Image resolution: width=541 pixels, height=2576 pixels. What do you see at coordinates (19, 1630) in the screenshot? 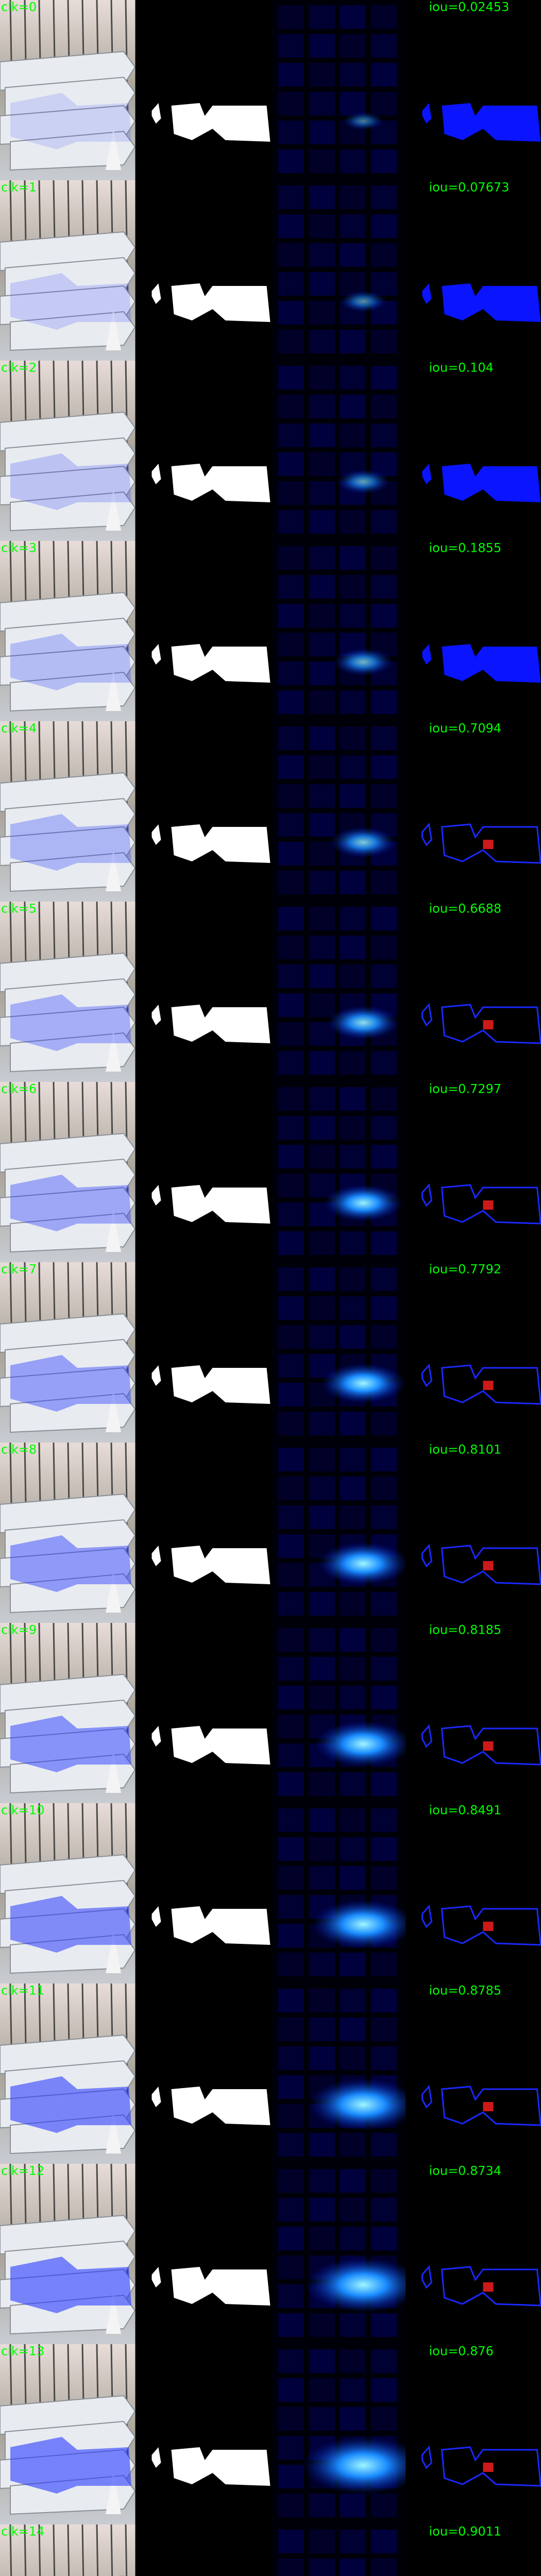
I see `clk-label: clk=9` at bounding box center [19, 1630].